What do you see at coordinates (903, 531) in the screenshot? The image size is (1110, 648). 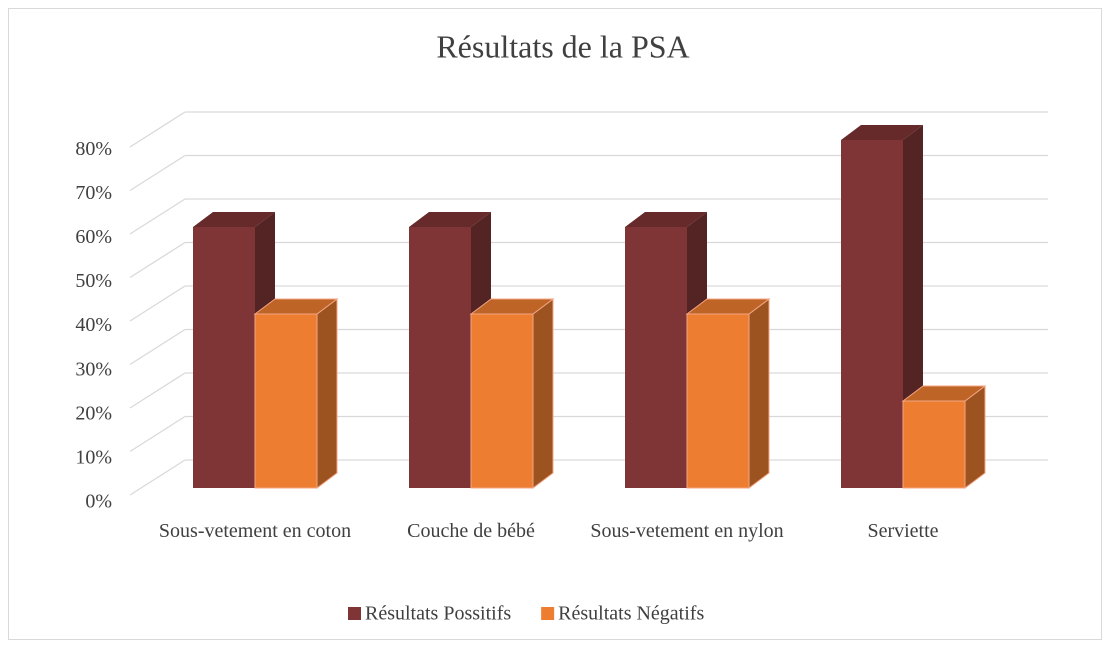 I see `x-tick-label: Serviette` at bounding box center [903, 531].